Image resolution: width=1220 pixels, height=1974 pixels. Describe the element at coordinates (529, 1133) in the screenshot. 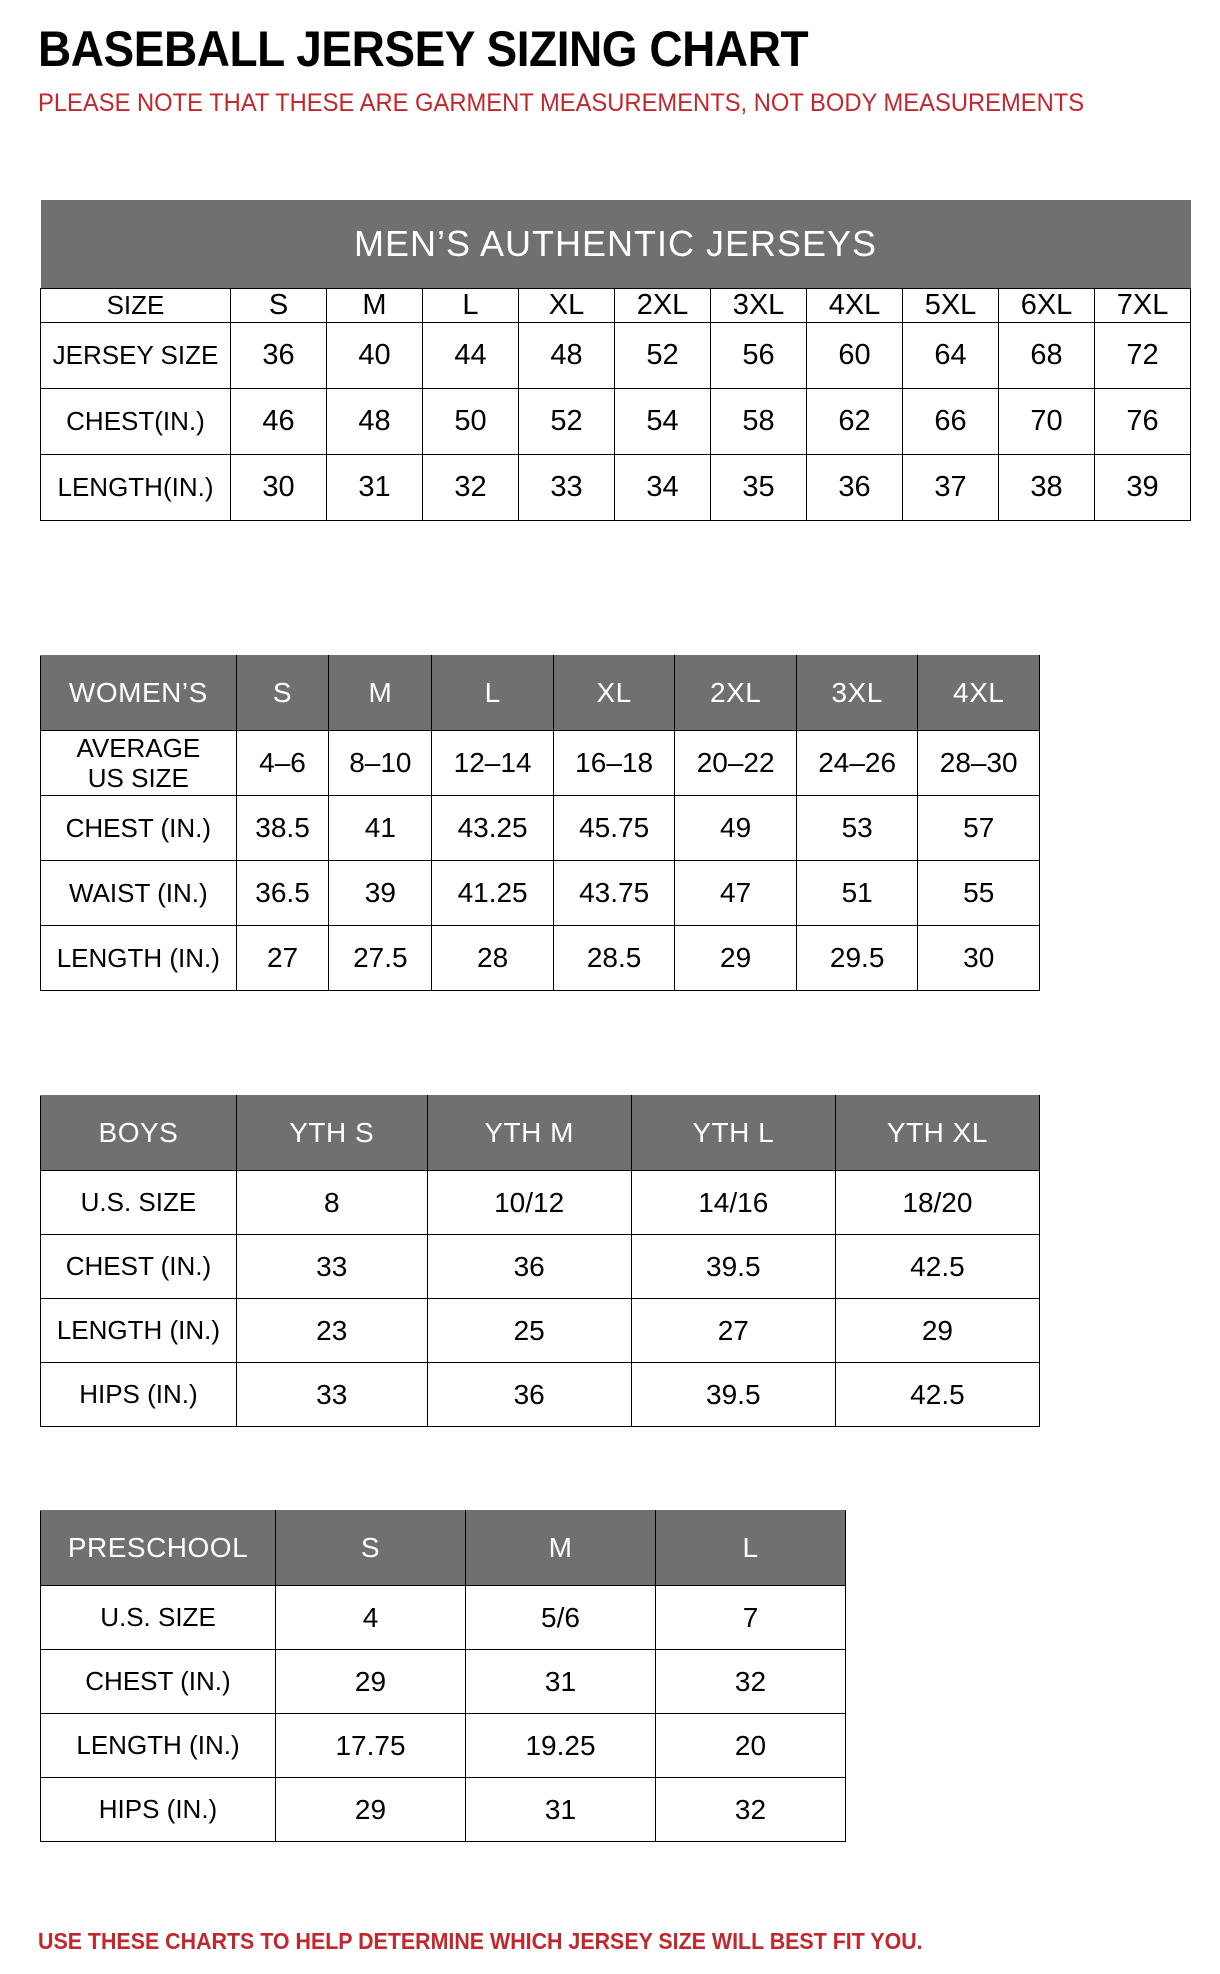

I see `boys-col-yth-m: YTH M` at that location.